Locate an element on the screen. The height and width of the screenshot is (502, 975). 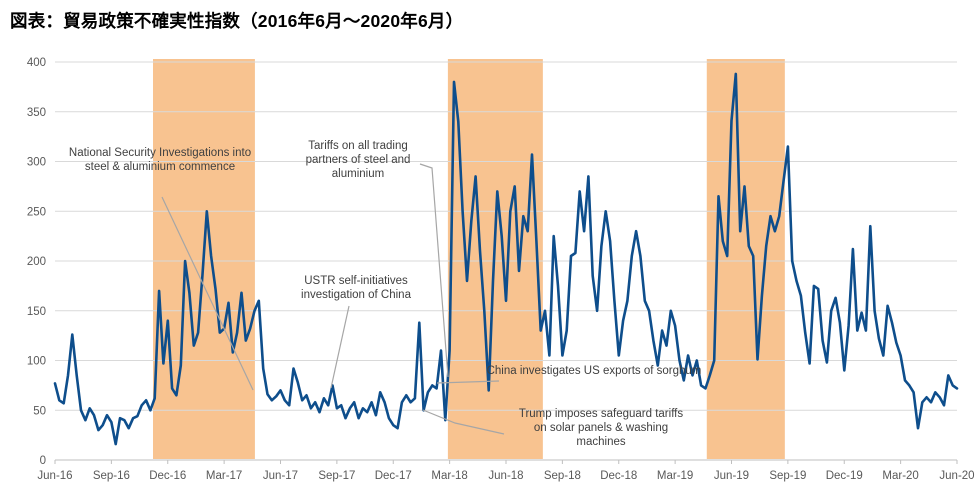
y-tick-label: 250 is located at coordinates (36, 212).